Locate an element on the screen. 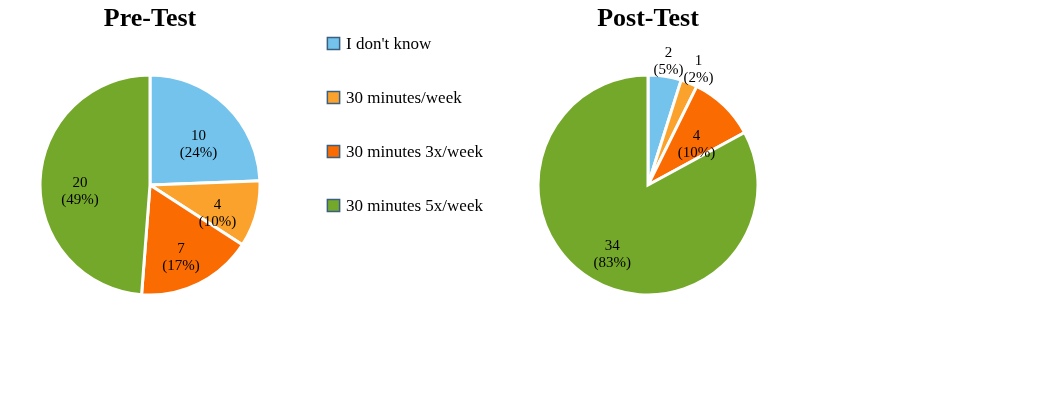 The height and width of the screenshot is (410, 1043). legend-label: I don't know is located at coordinates (389, 43).